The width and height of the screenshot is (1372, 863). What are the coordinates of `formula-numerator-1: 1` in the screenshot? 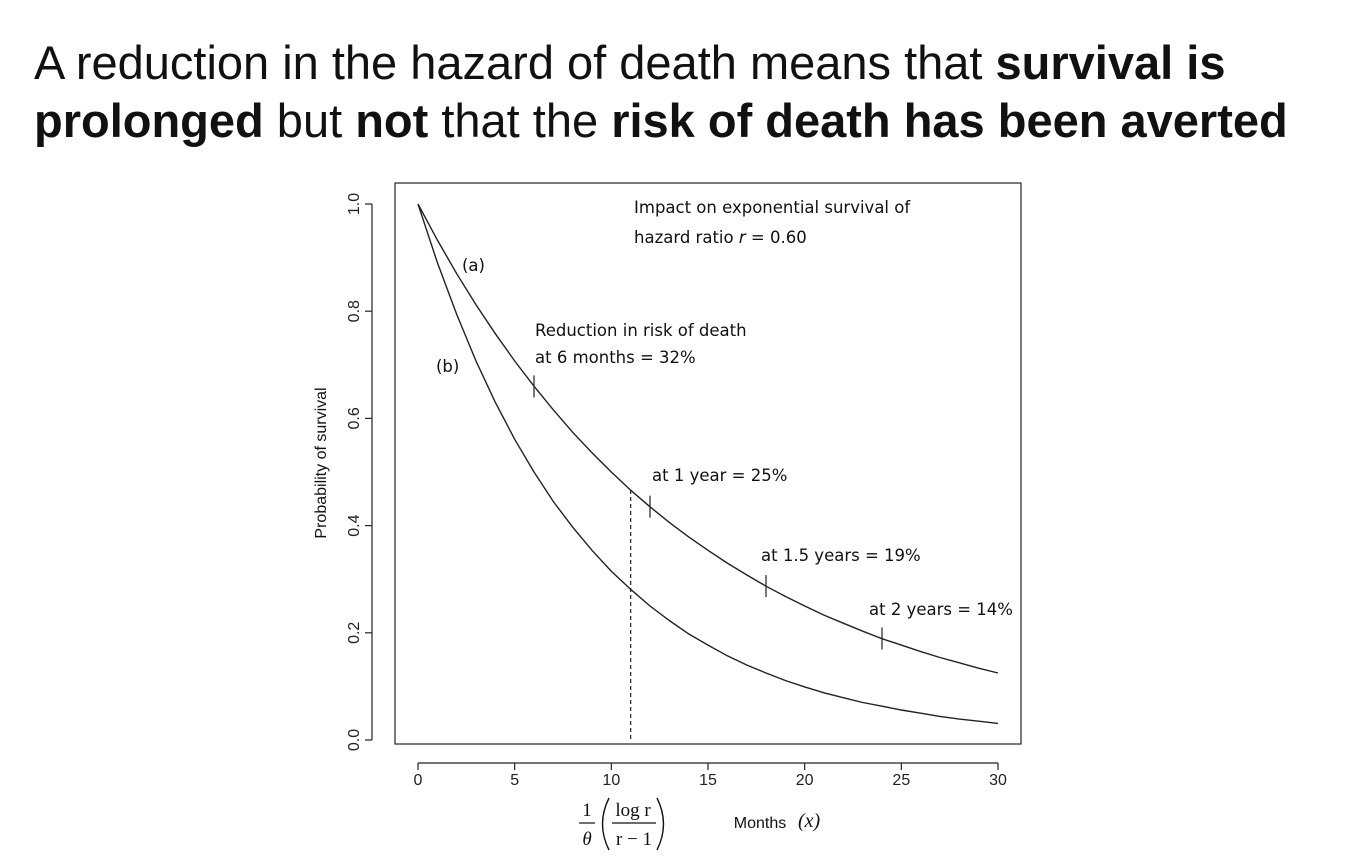 It's located at (587, 810).